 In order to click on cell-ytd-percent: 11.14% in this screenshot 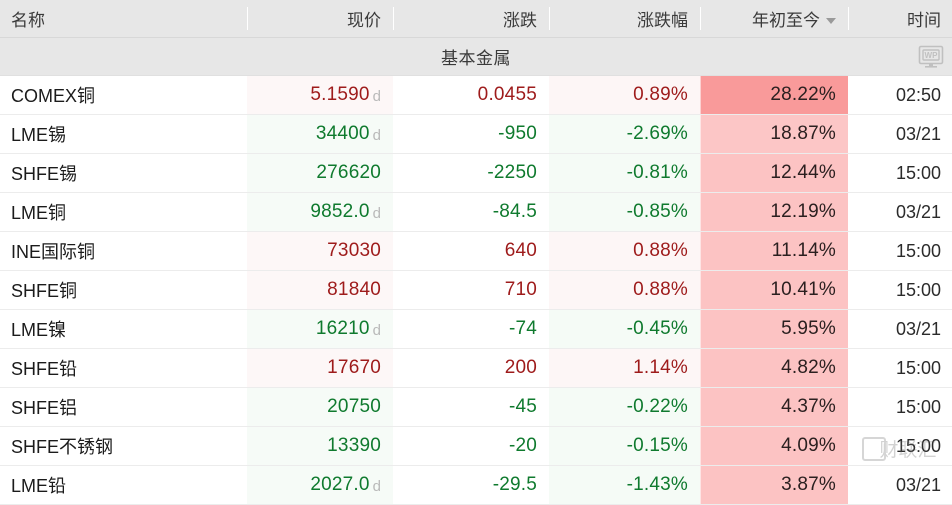, I will do `click(774, 251)`.